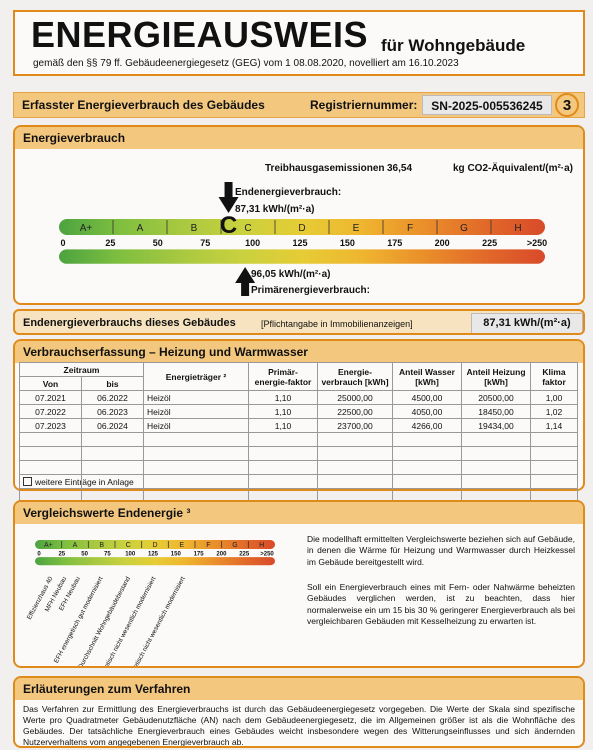 Image resolution: width=593 pixels, height=750 pixels. Describe the element at coordinates (496, 411) in the screenshot. I see `table-cell: 18450,00` at that location.